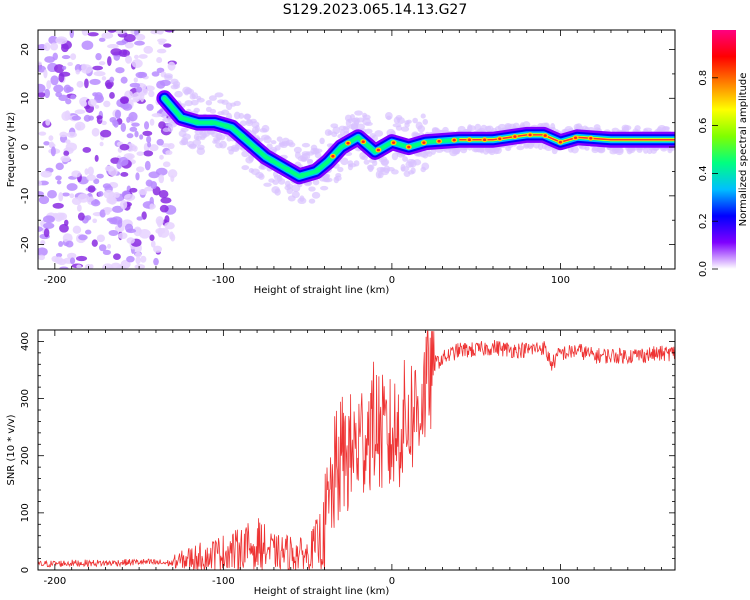 The height and width of the screenshot is (600, 750). Describe the element at coordinates (703, 173) in the screenshot. I see `colorbar-tick-label: 0.4` at that location.